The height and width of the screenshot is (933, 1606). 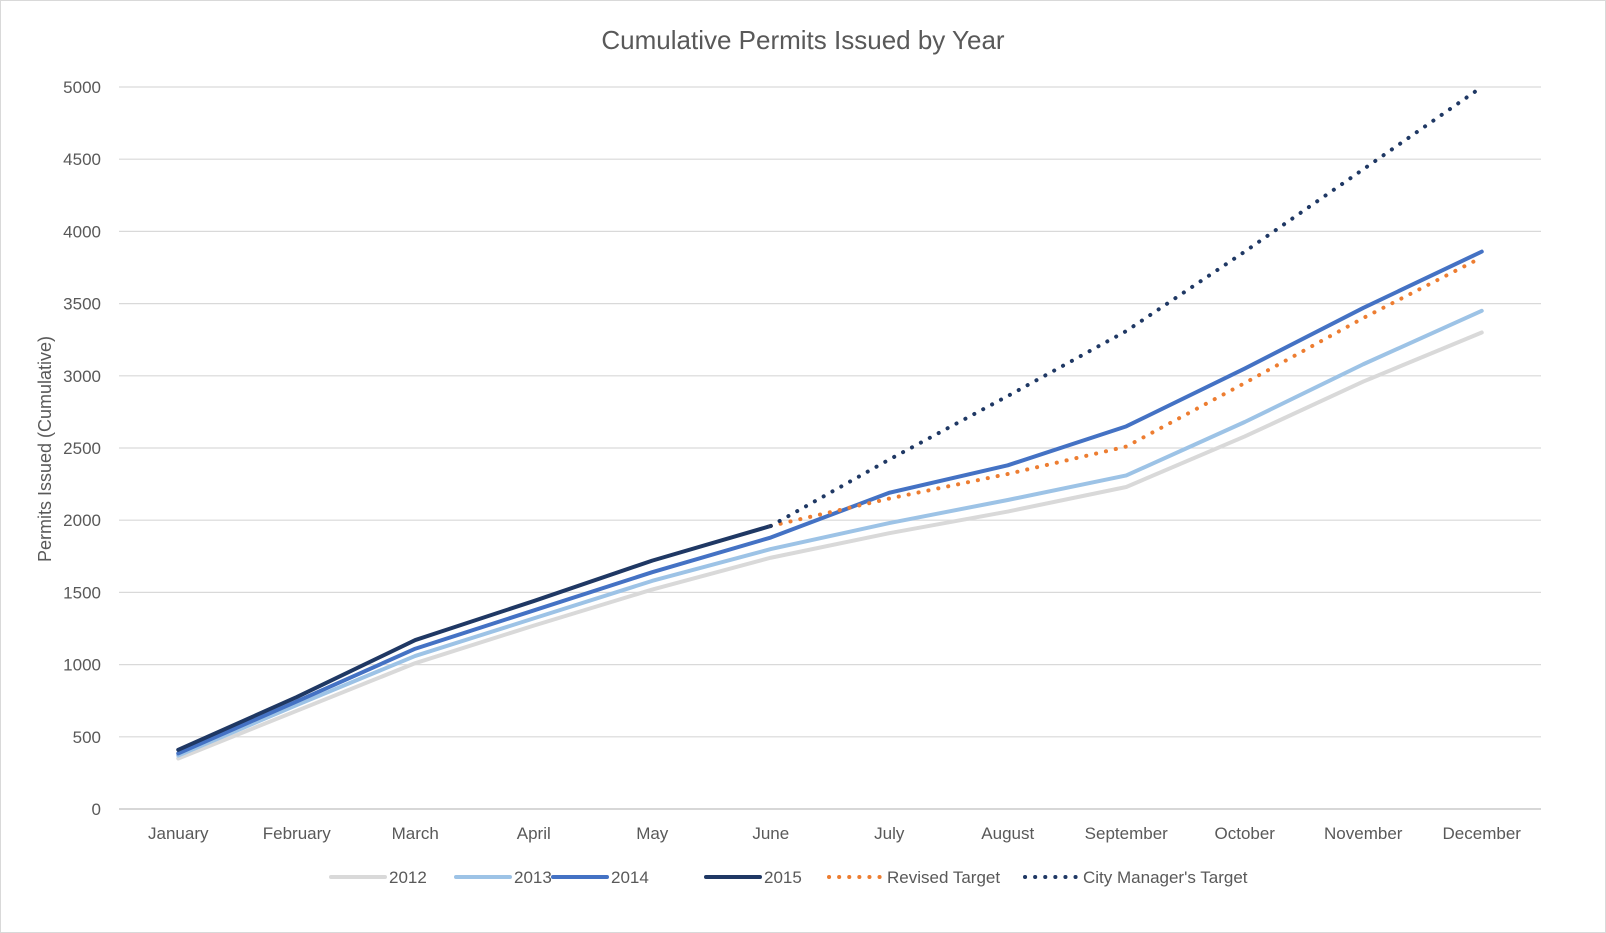 I want to click on legend-item-2014: 2014, so click(x=600, y=877).